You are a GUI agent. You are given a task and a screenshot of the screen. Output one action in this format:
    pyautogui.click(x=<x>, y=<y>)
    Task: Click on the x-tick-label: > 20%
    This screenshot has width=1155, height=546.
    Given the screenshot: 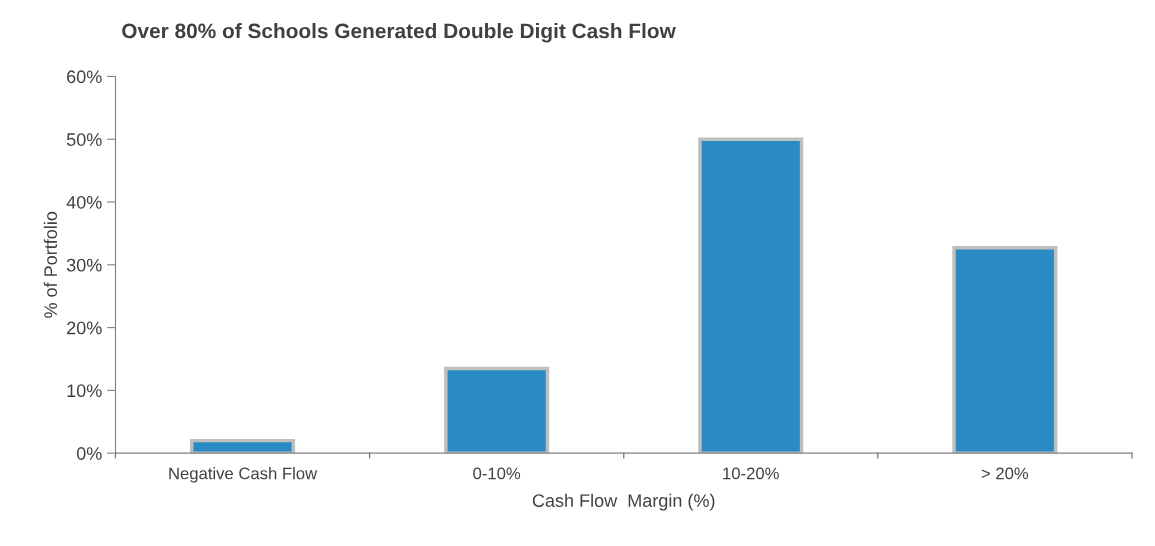 What is the action you would take?
    pyautogui.click(x=1005, y=473)
    